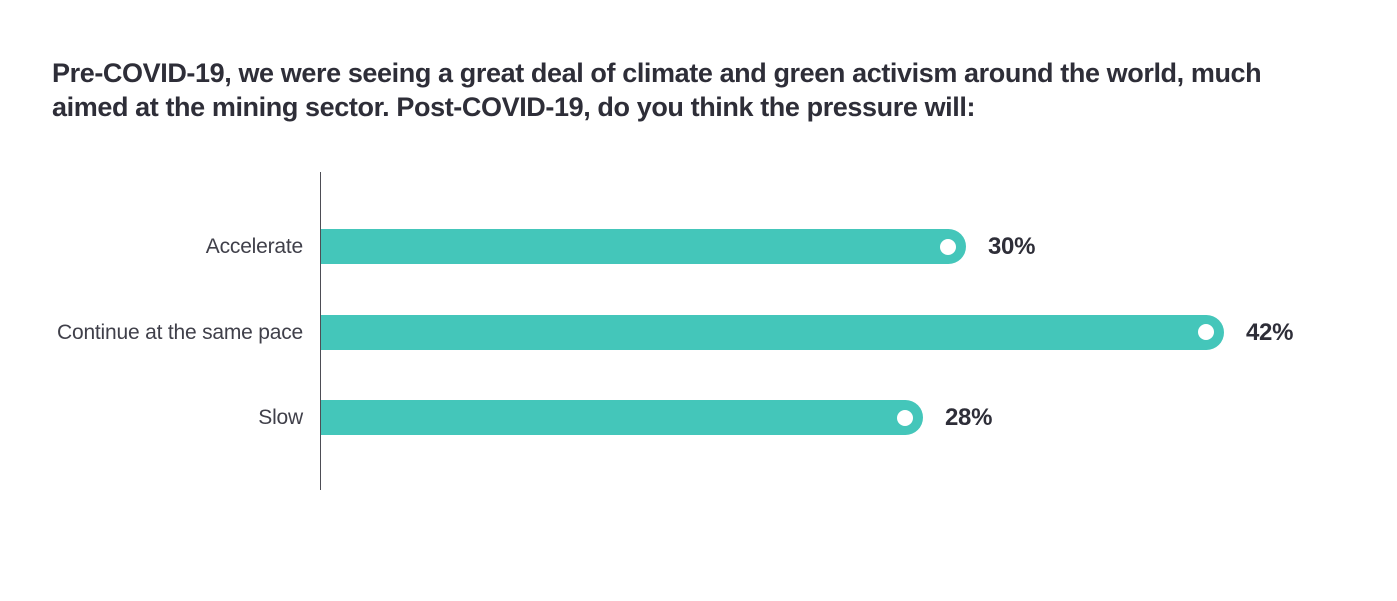  I want to click on bar-row: Continue at the same pace 42%, so click(698, 332).